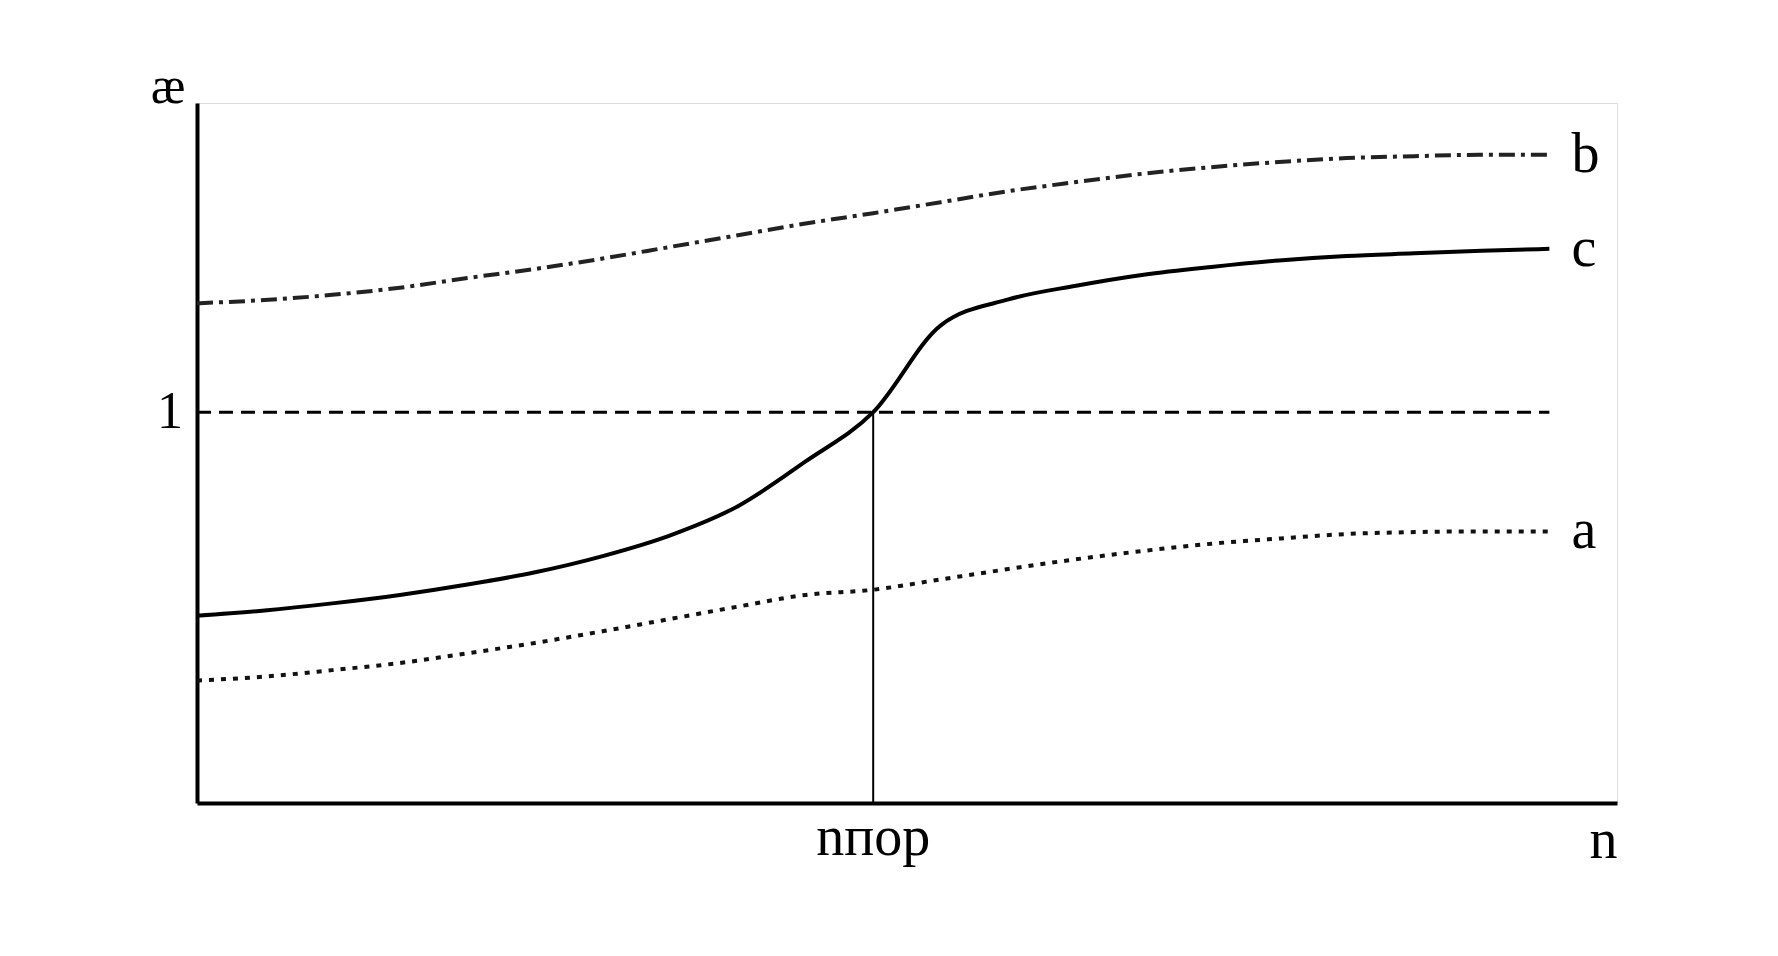  Describe the element at coordinates (1584, 529) in the screenshot. I see `series-label: a` at that location.